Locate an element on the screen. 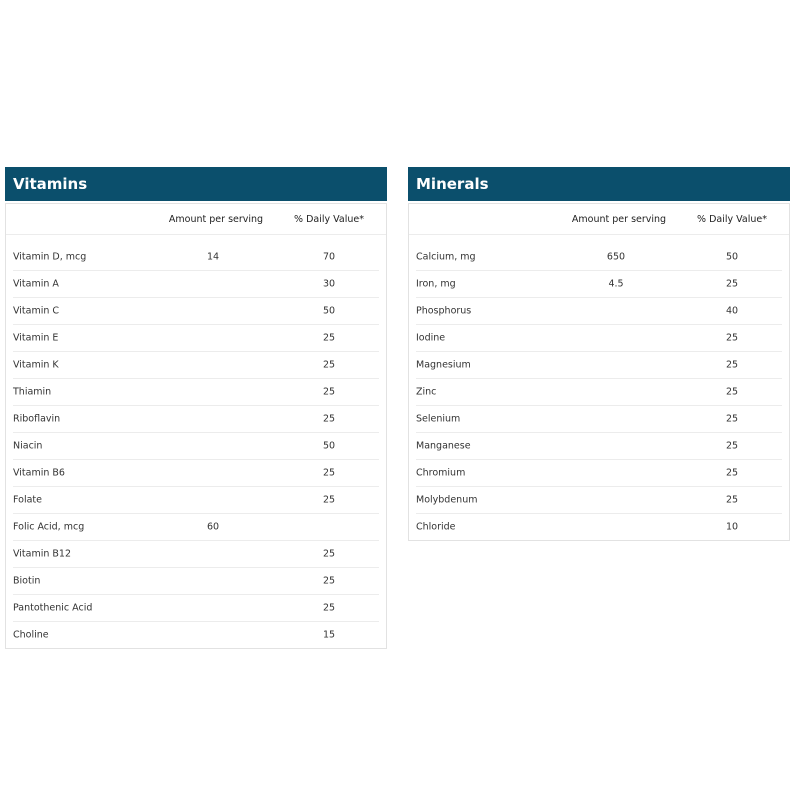 Image resolution: width=800 pixels, height=800 pixels. nutrient-name: Phosphorus is located at coordinates (444, 311).